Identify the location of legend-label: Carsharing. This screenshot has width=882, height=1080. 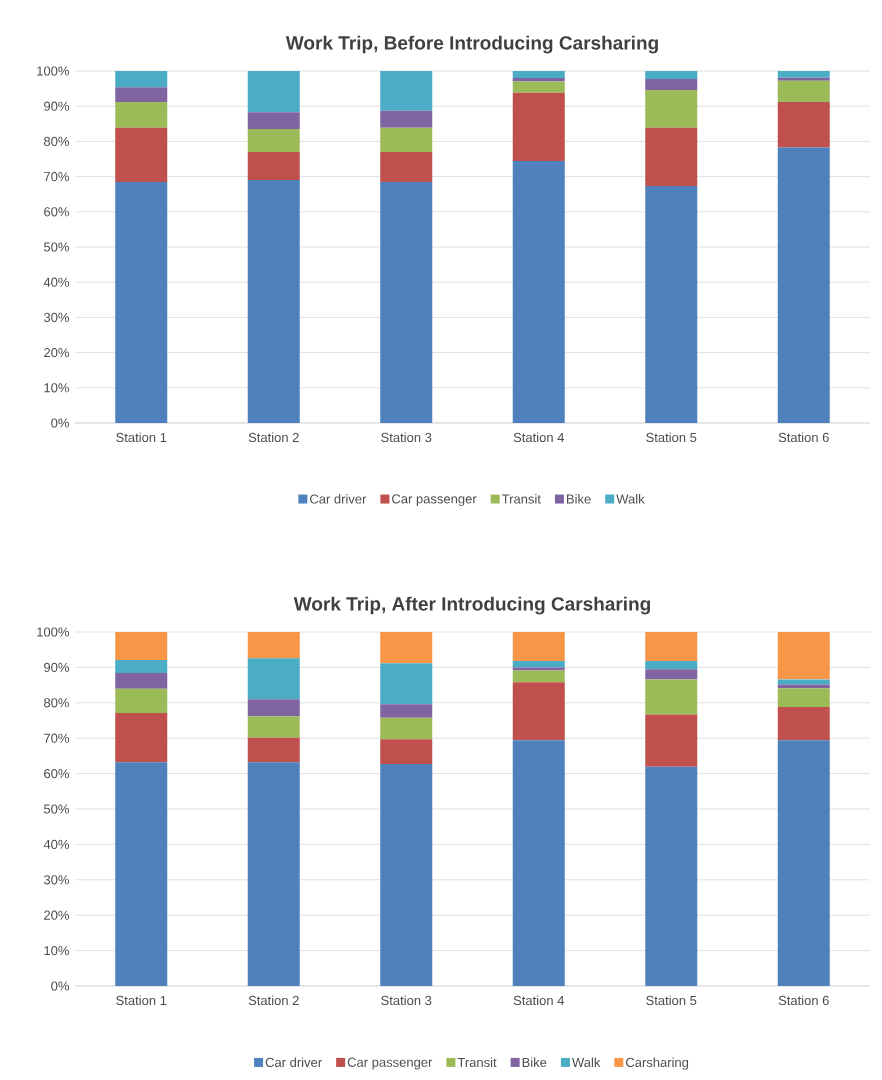
(657, 1063).